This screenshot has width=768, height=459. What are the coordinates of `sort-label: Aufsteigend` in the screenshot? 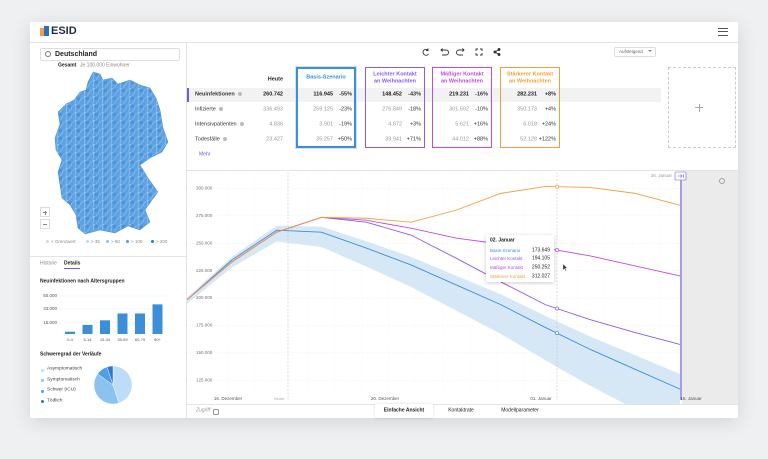 It's located at (631, 51).